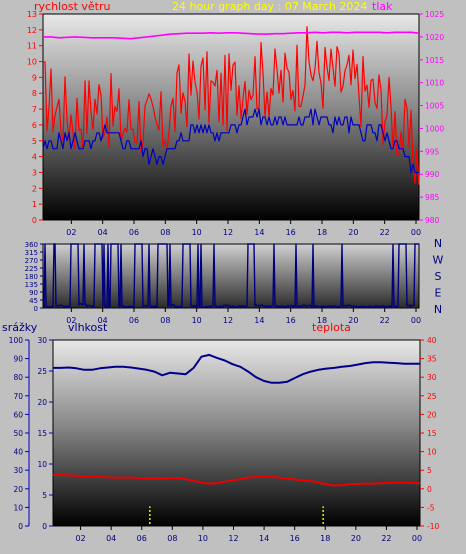 This screenshot has width=466, height=554. I want to click on humidity-x-tick-label: 06, so click(142, 538).